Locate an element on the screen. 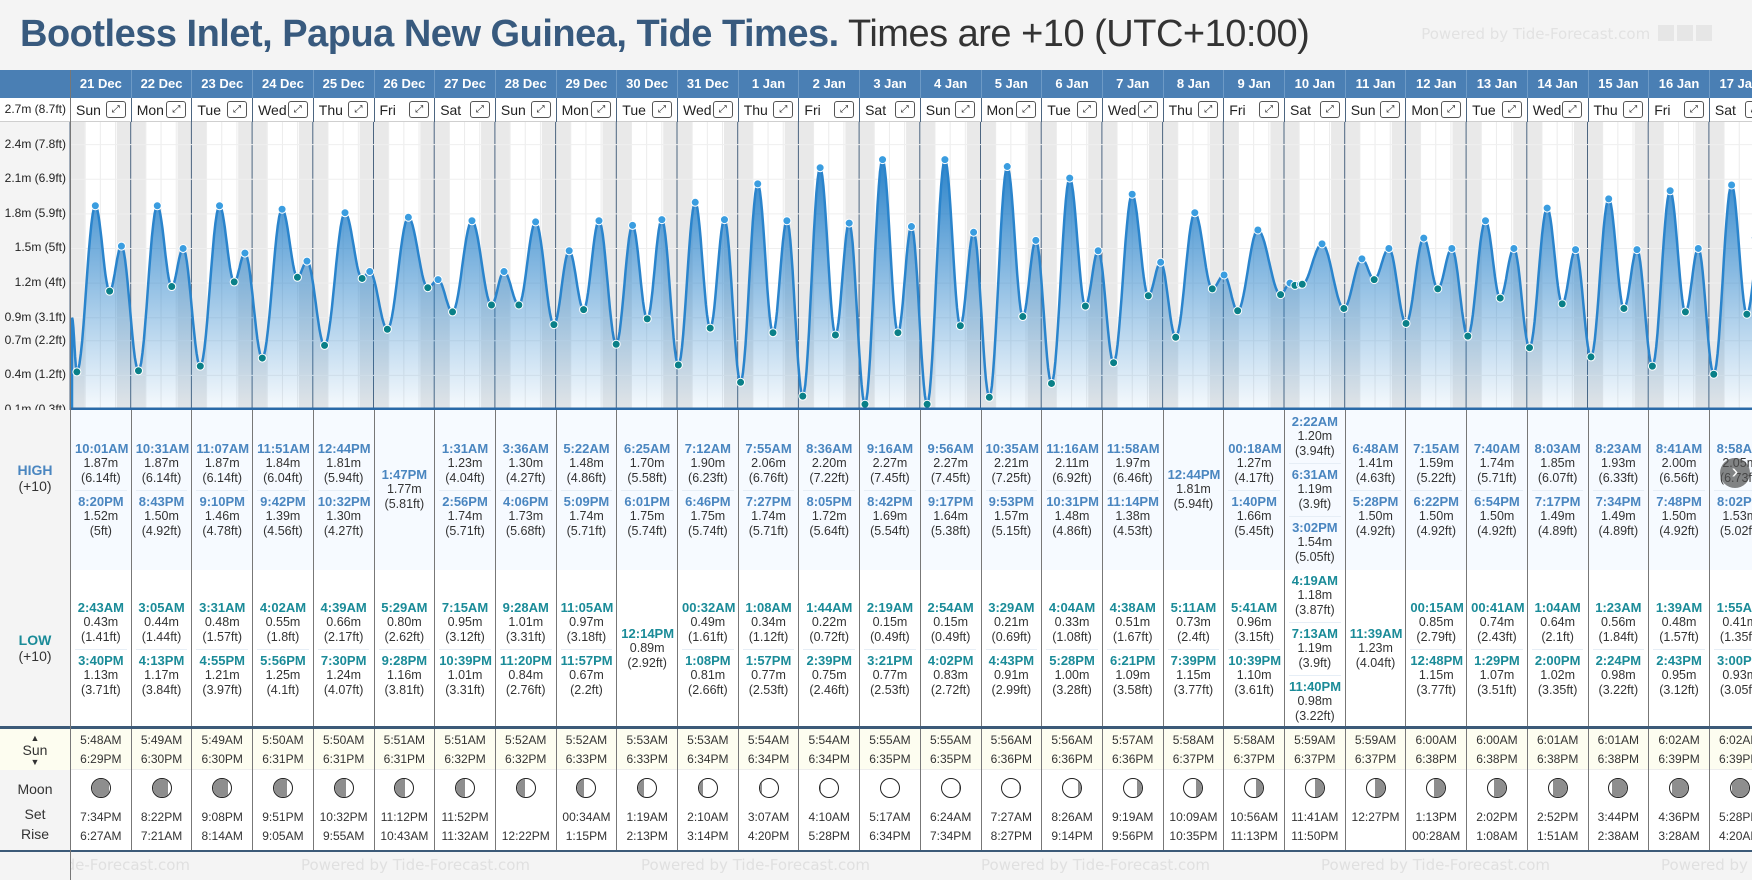 The image size is (1752, 880). sun-times-cell: 6:01AM 6:38PM is located at coordinates (1618, 749).